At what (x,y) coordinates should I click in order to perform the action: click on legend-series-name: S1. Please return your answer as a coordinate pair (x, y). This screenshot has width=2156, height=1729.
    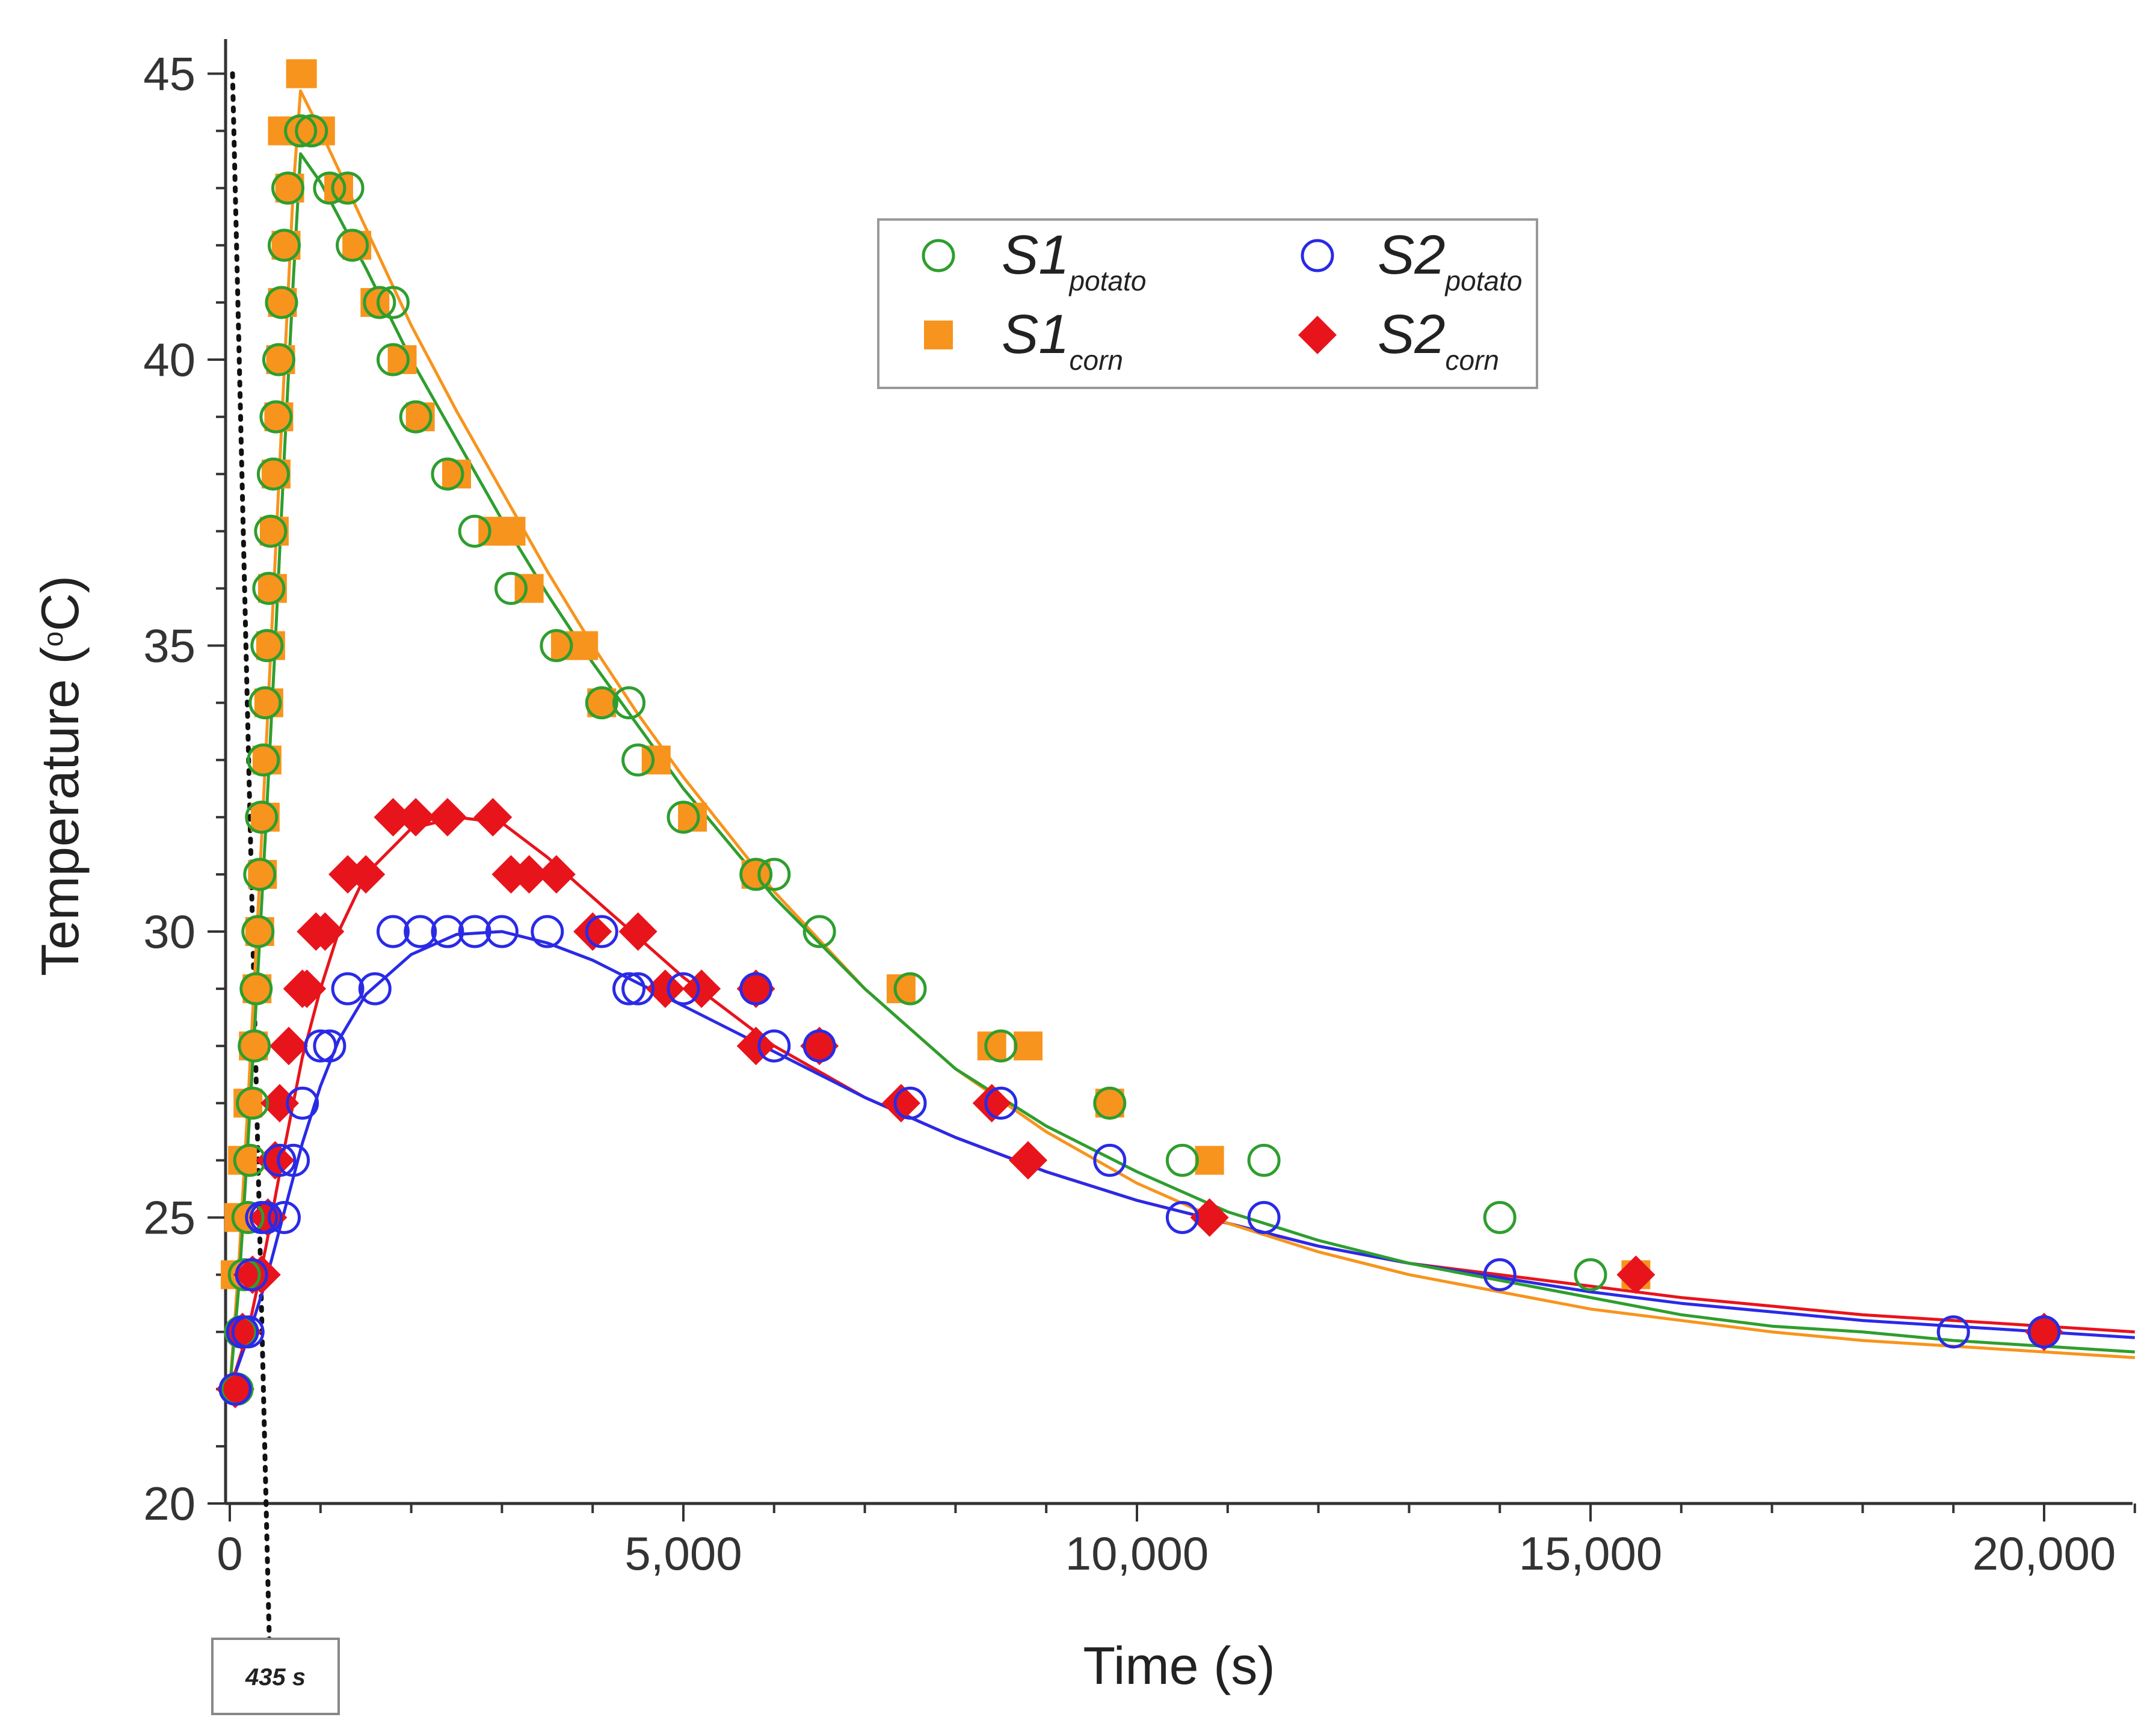
    Looking at the image, I should click on (1036, 334).